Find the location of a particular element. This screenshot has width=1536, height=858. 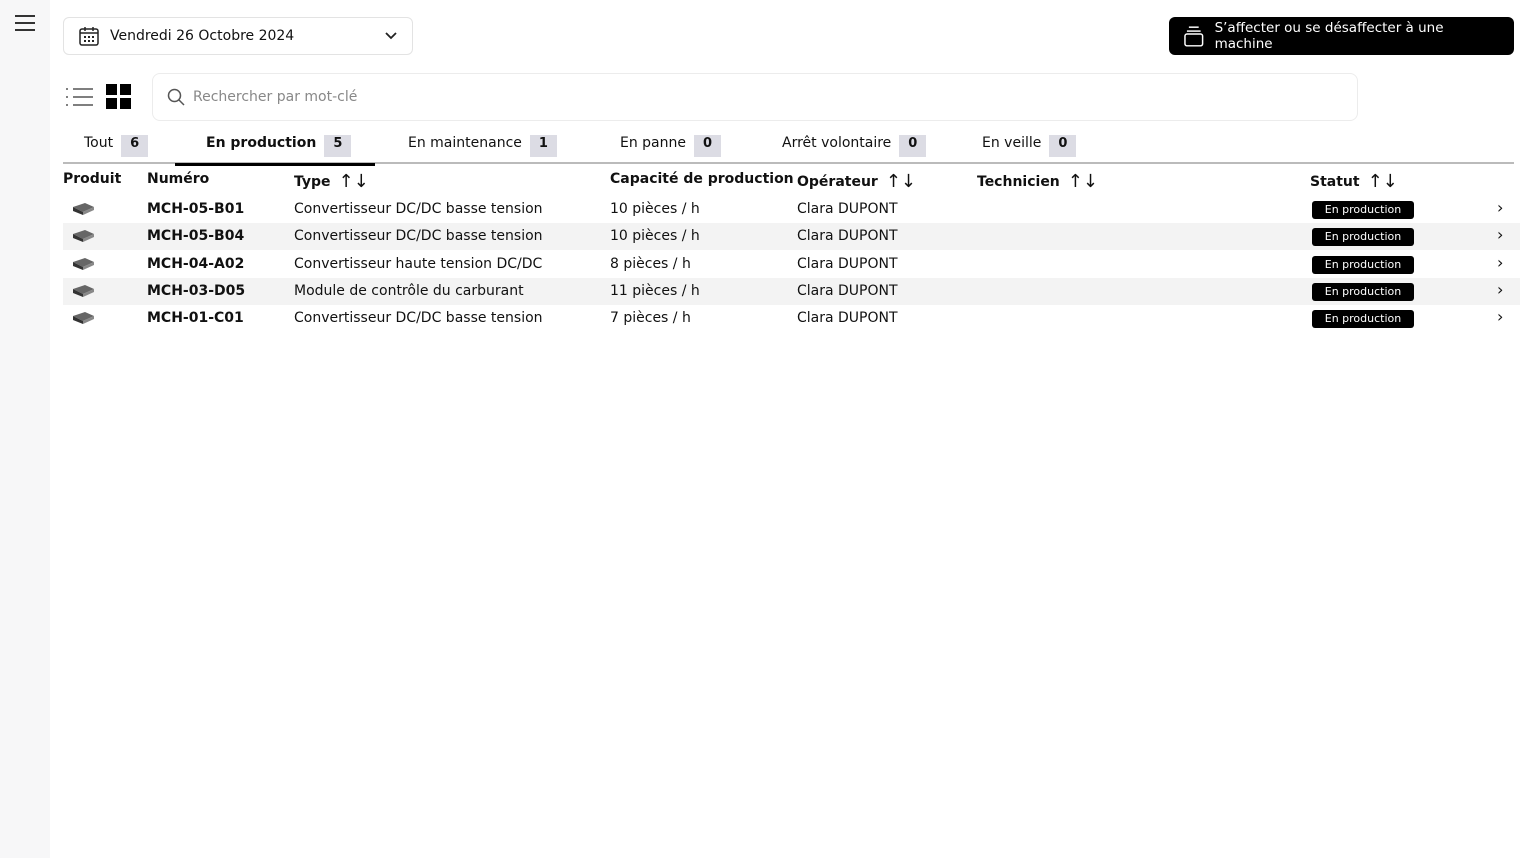

view-toggle is located at coordinates (99, 97).